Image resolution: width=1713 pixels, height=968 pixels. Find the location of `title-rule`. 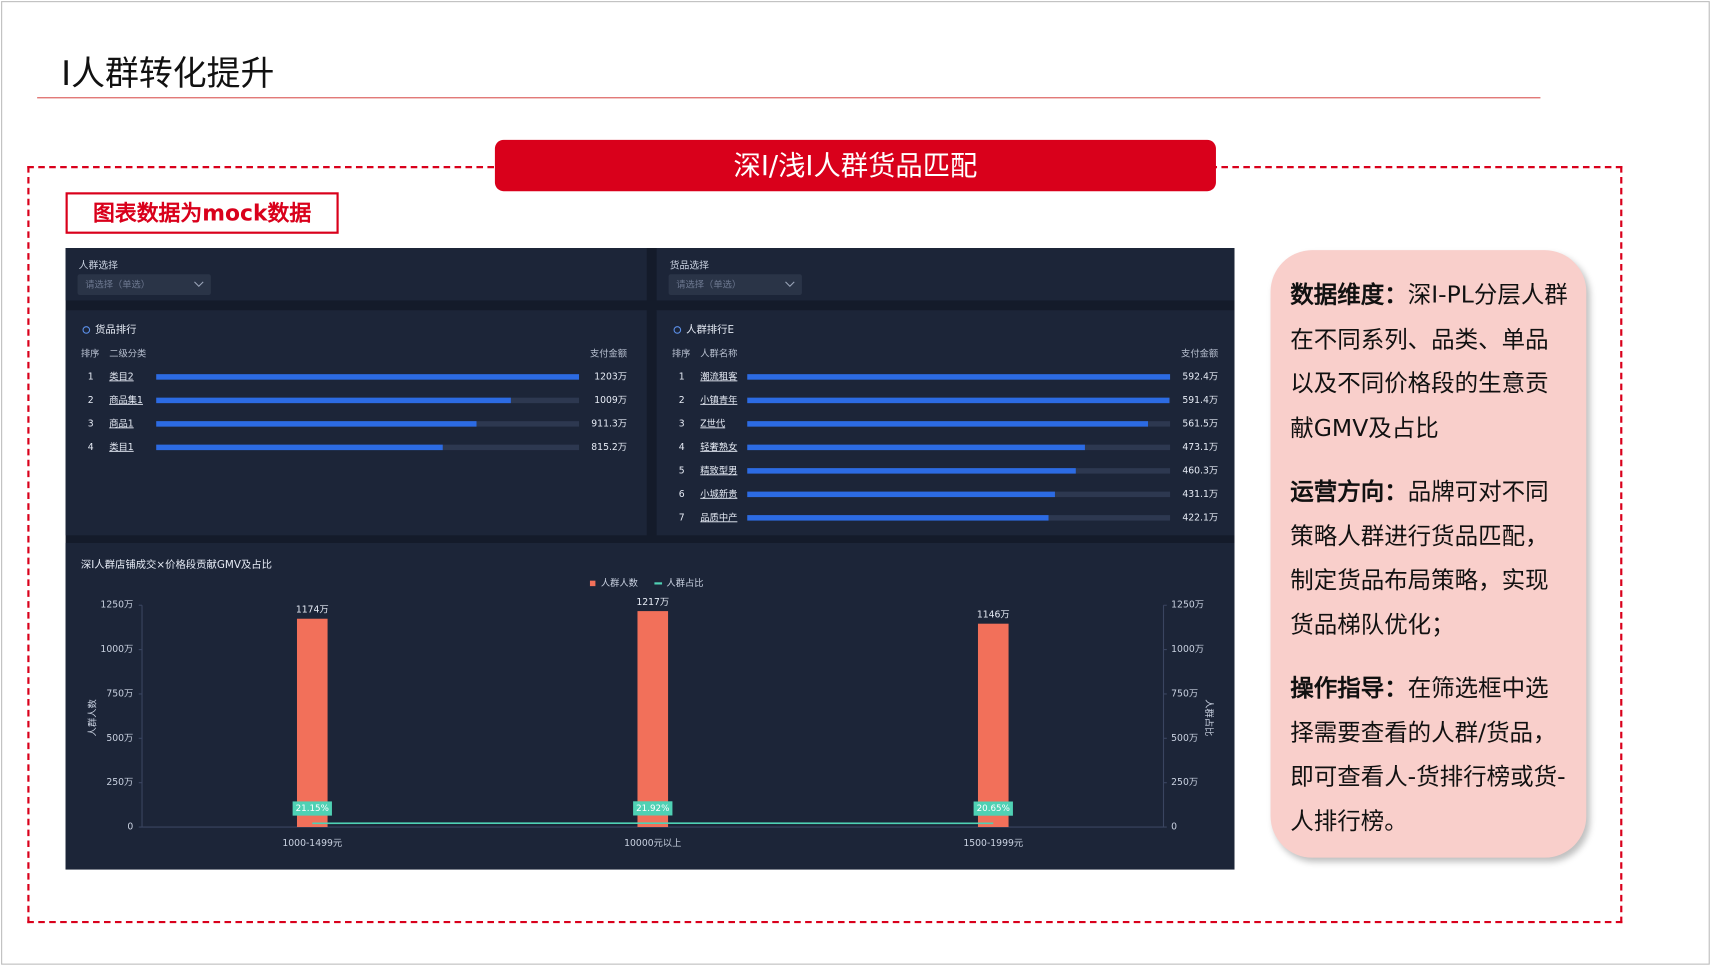

title-rule is located at coordinates (789, 98).